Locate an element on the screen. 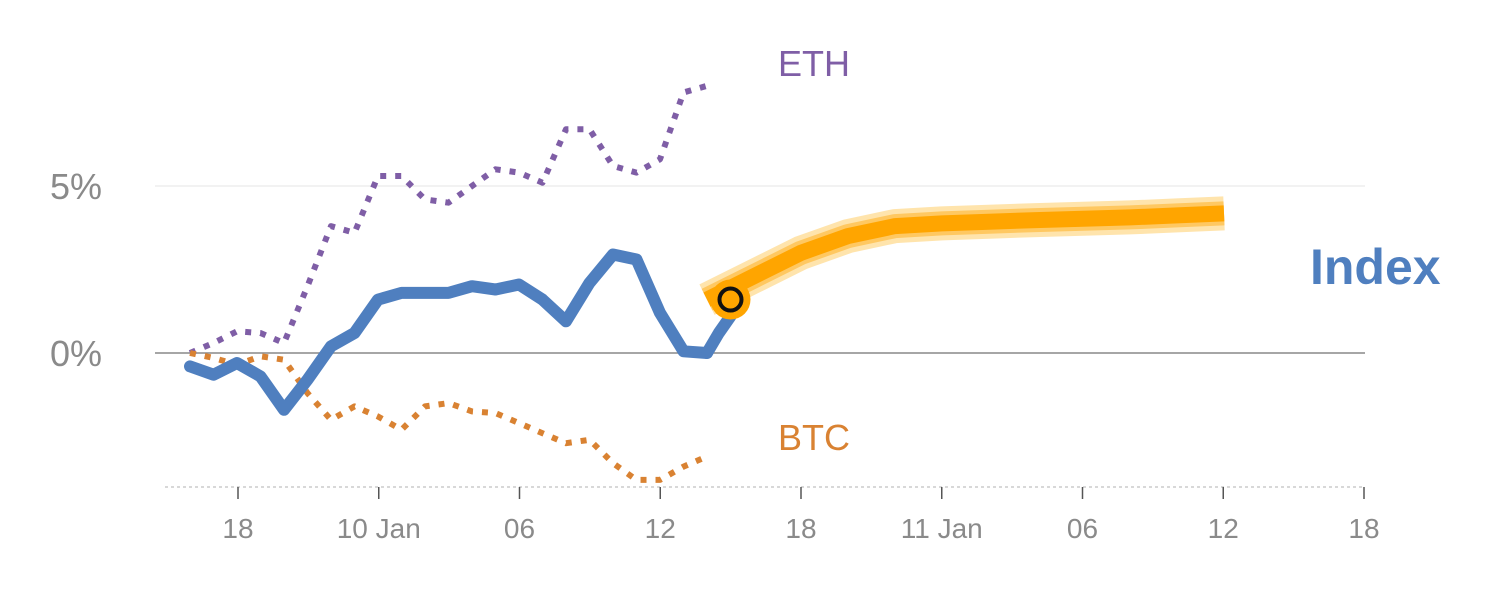  x-tick-label: 10 Jan is located at coordinates (379, 528).